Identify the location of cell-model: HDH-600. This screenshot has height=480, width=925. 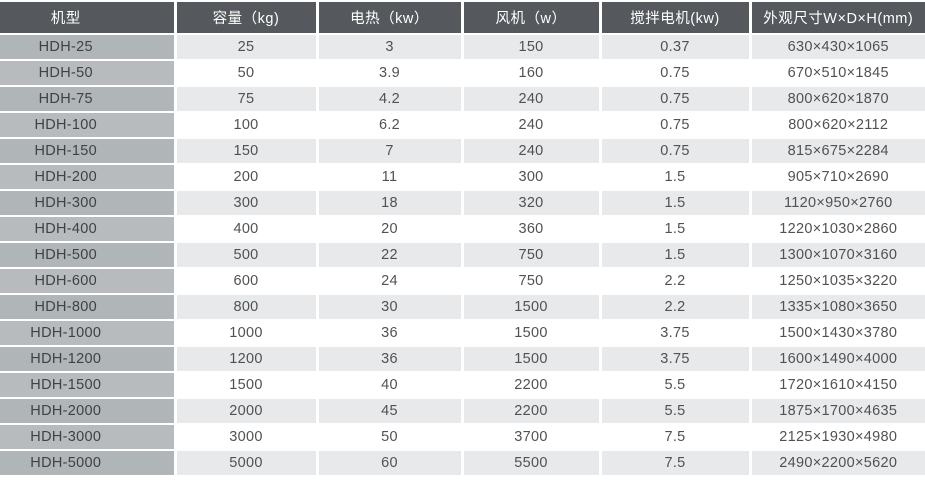
(88, 281).